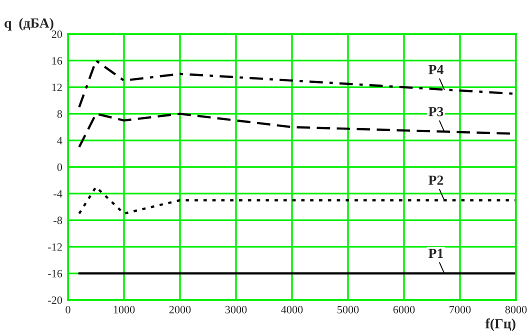 This screenshot has width=529, height=336. Describe the element at coordinates (68, 310) in the screenshot. I see `x-tick-label: 0` at that location.